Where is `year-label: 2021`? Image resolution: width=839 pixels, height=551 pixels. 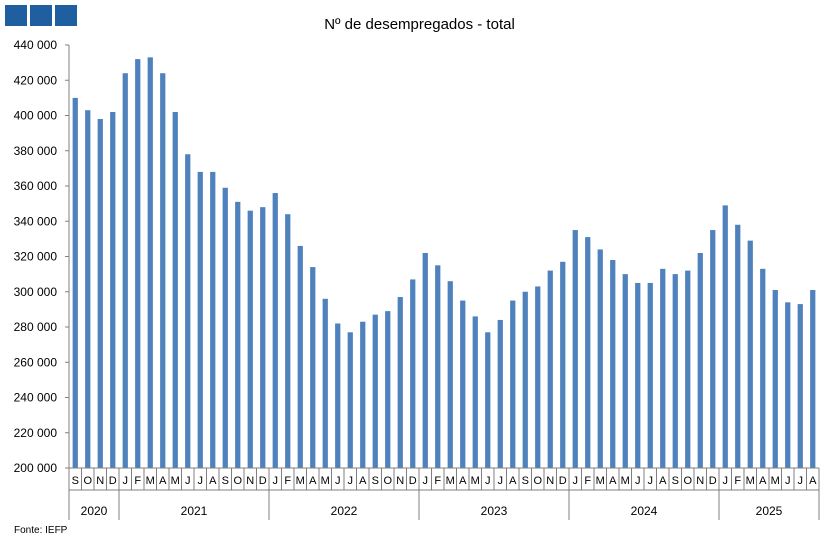 year-label: 2021 is located at coordinates (194, 511).